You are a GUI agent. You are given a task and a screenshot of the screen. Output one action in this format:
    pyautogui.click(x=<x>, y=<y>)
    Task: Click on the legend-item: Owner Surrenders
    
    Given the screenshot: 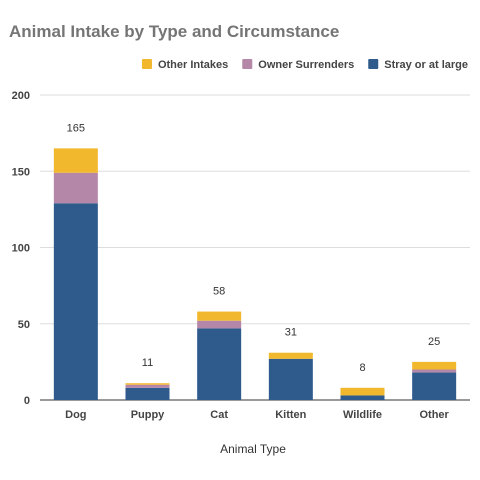 What is the action you would take?
    pyautogui.click(x=298, y=65)
    